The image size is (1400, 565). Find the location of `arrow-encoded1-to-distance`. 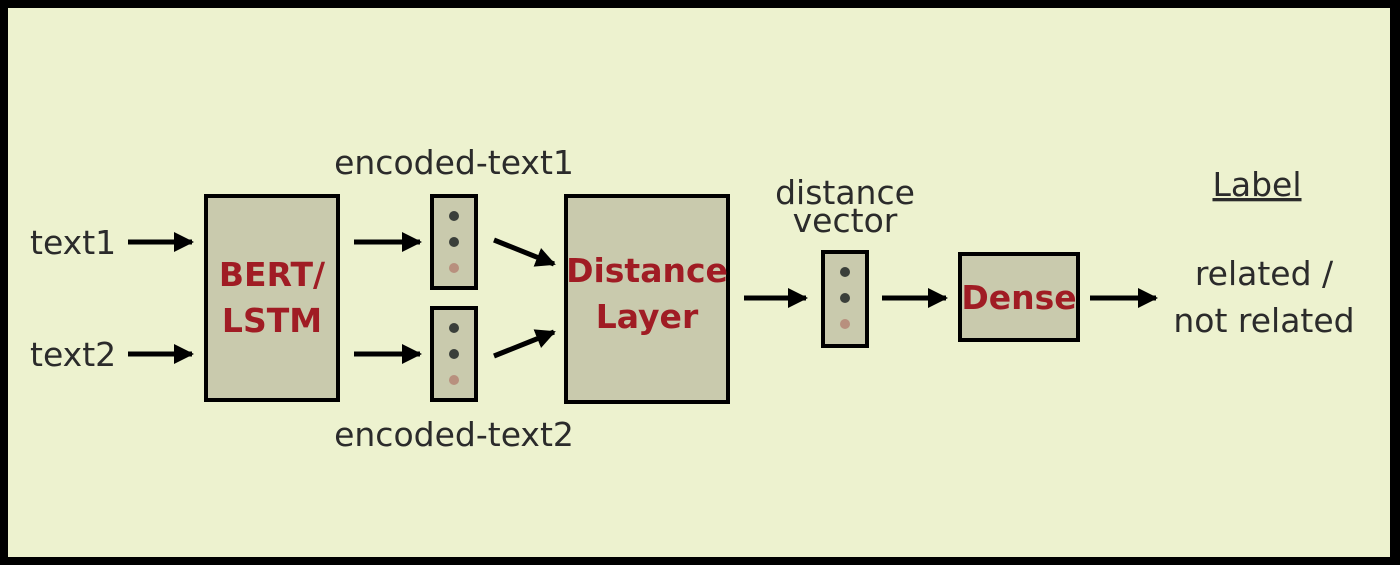

arrow-encoded1-to-distance is located at coordinates (524, 252).